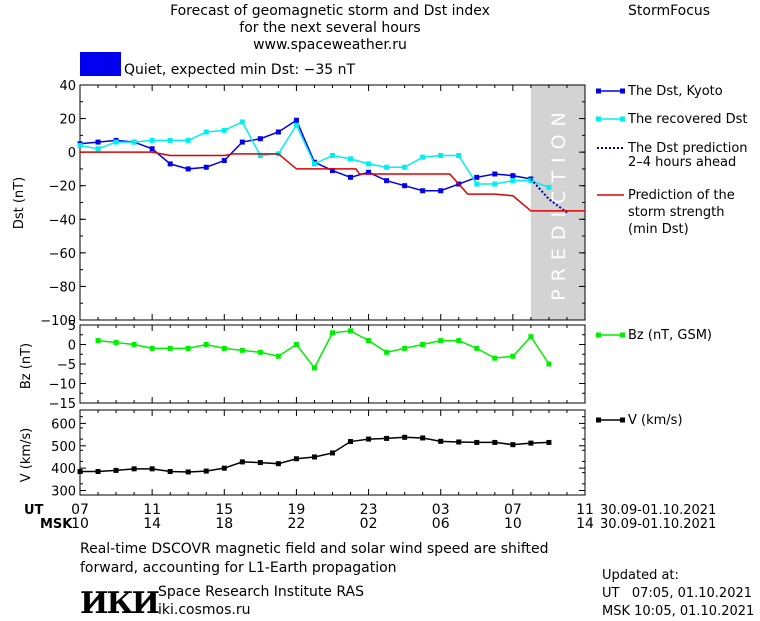  What do you see at coordinates (62, 254) in the screenshot?
I see `y-tick-label: −60` at bounding box center [62, 254].